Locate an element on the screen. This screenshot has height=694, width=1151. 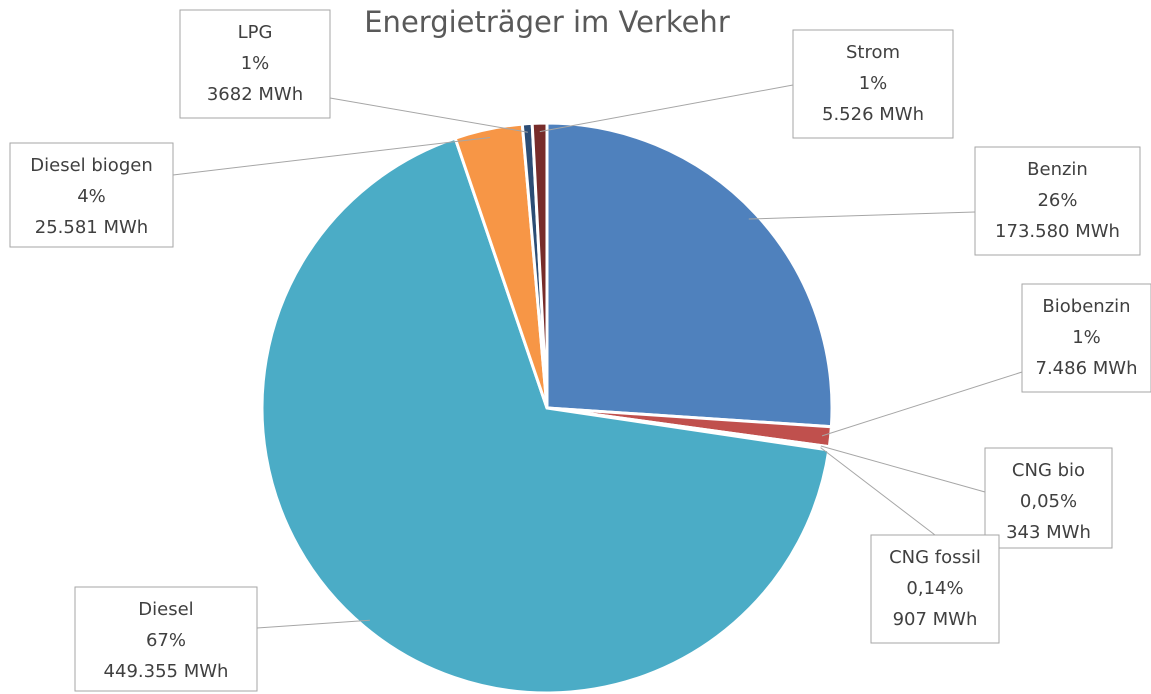
data-label: Benzin 26% 173.580 MWh is located at coordinates (1057, 200).